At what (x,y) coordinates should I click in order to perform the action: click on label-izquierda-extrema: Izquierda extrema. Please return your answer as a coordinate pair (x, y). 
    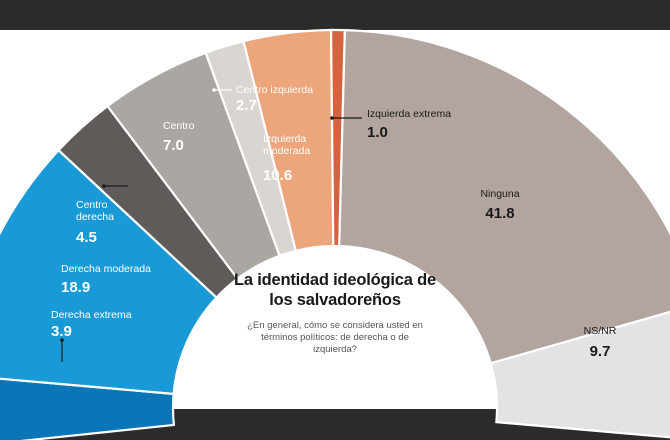
    Looking at the image, I should click on (409, 114).